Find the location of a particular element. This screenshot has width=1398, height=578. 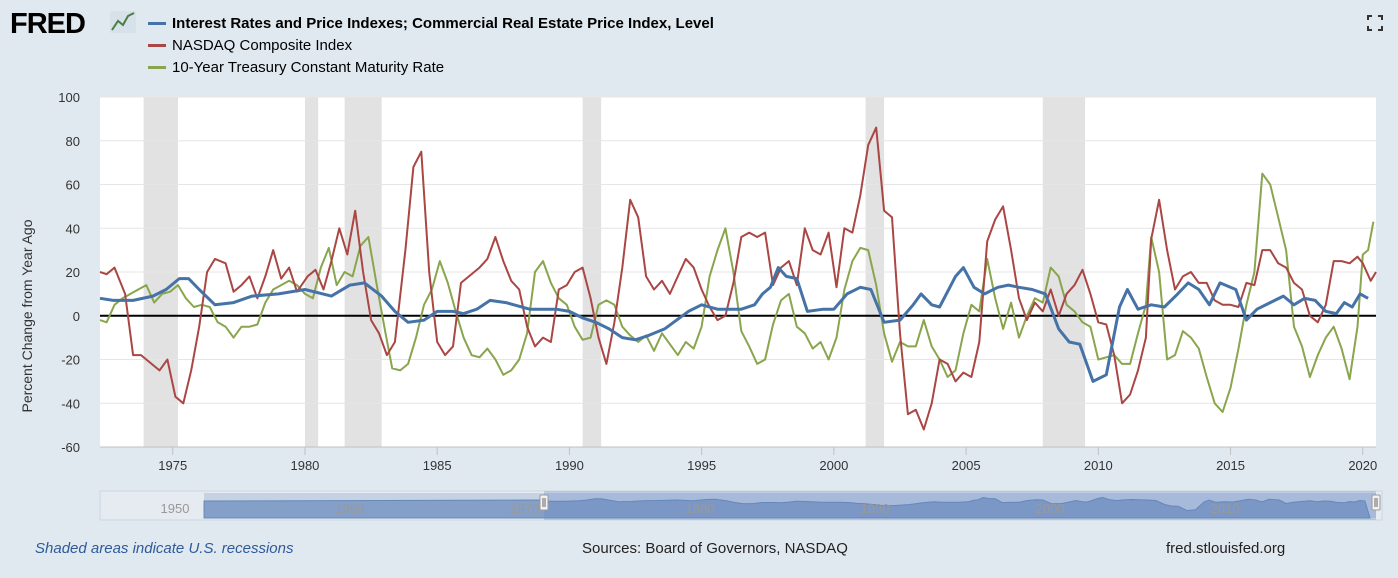

x-tick-label: 1975 is located at coordinates (172, 465).